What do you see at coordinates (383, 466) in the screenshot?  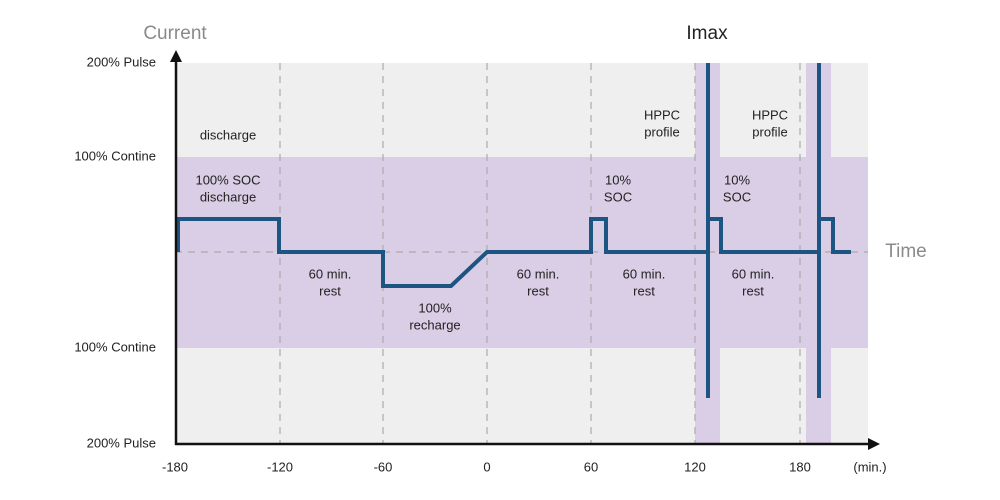 I see `x-label: -60` at bounding box center [383, 466].